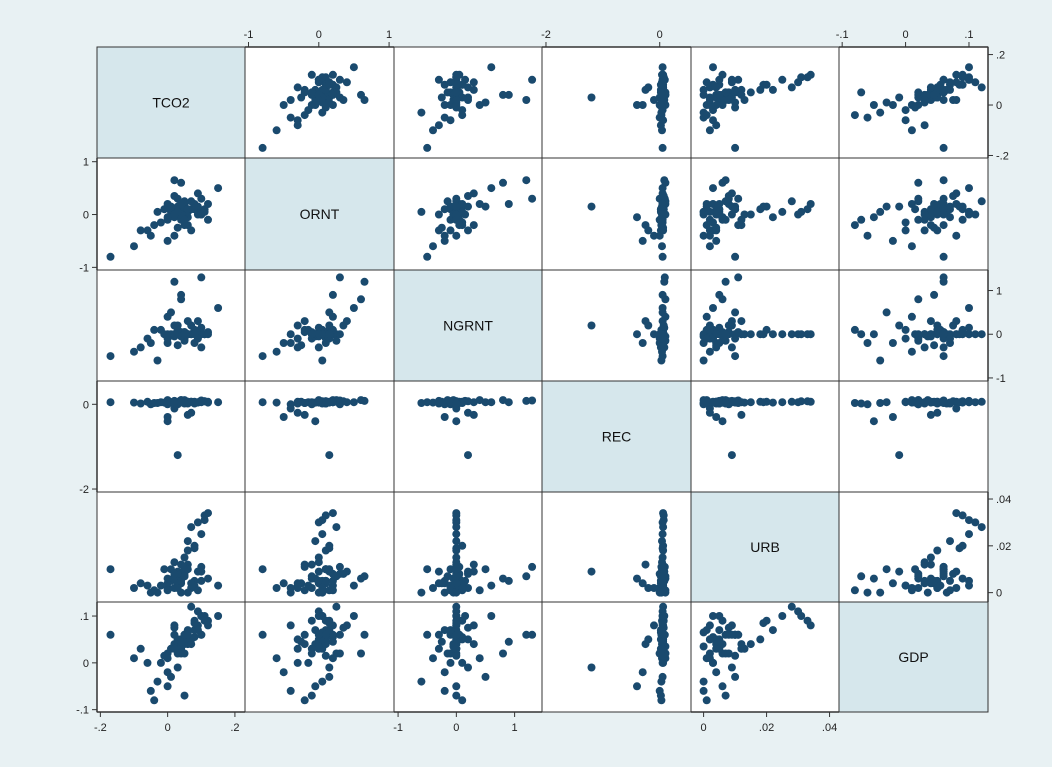 The height and width of the screenshot is (767, 1052). What do you see at coordinates (234, 728) in the screenshot?
I see `x-tick-label: .2` at bounding box center [234, 728].